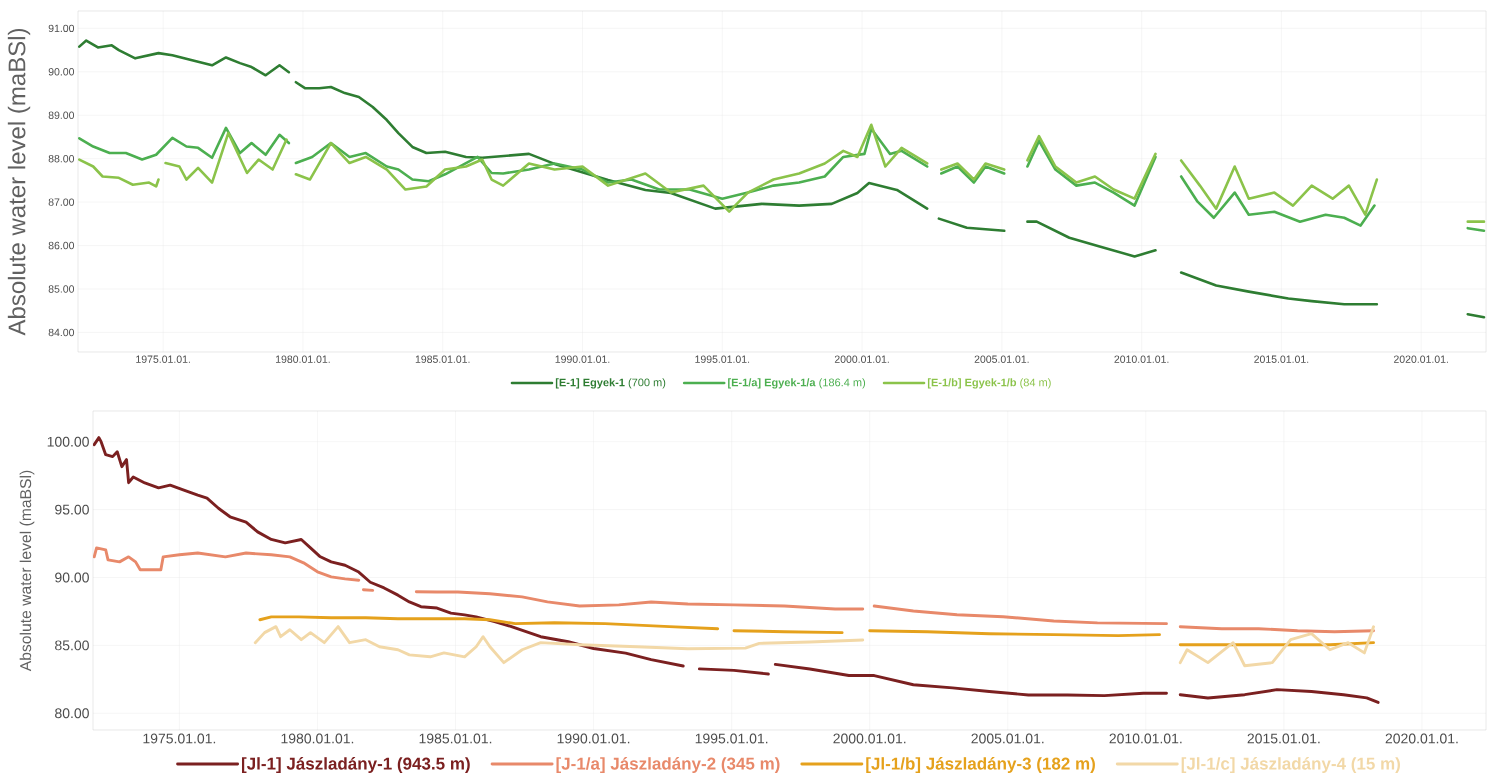 This screenshot has height=775, width=1488. What do you see at coordinates (61, 332) in the screenshot?
I see `y-tick-label: 84.00` at bounding box center [61, 332].